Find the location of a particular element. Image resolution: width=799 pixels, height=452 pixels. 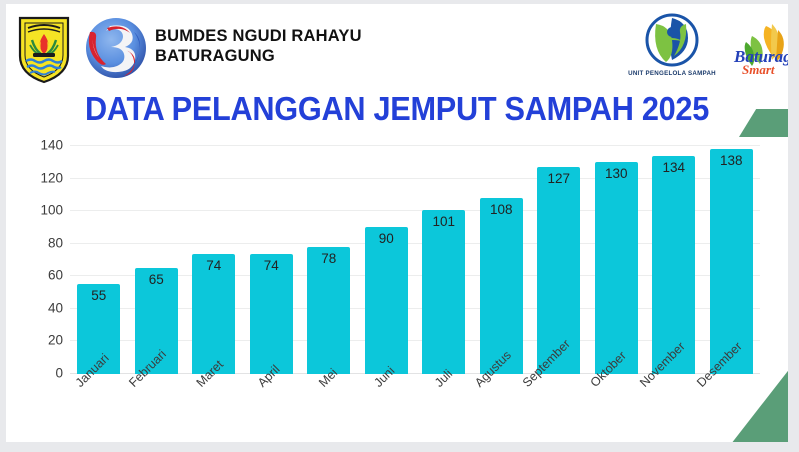

page-title: DATA PELANGGAN JEMPUT SAMPAH 2025 is located at coordinates (397, 108).